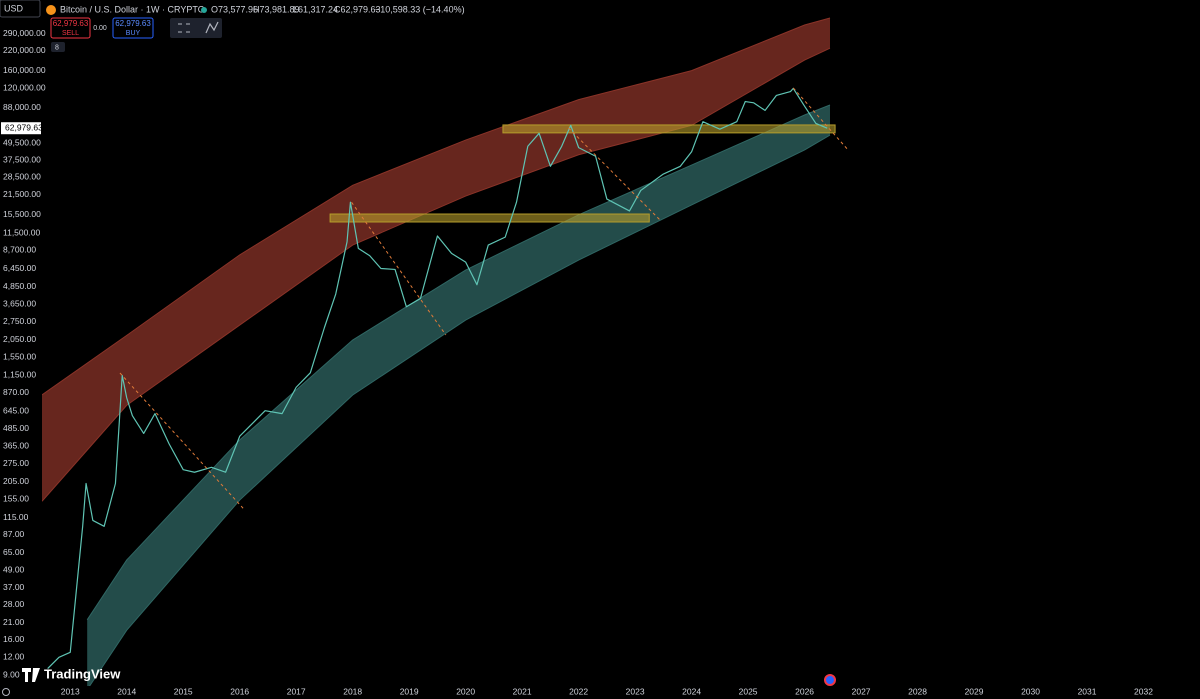 The width and height of the screenshot is (1200, 699). I want to click on y-tick-label: 21,500.00, so click(22, 194).